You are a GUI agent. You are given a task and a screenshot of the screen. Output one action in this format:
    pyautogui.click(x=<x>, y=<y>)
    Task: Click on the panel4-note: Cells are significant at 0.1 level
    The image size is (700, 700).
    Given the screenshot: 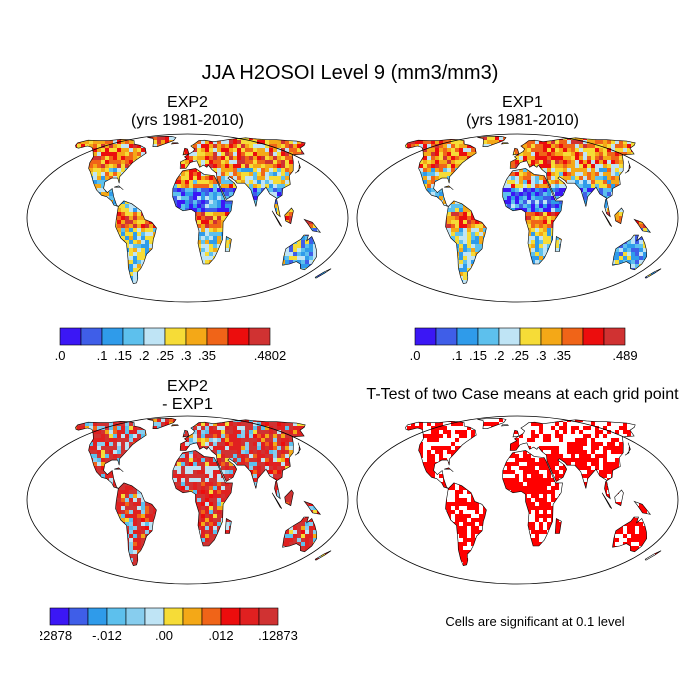 What is the action you would take?
    pyautogui.click(x=535, y=621)
    